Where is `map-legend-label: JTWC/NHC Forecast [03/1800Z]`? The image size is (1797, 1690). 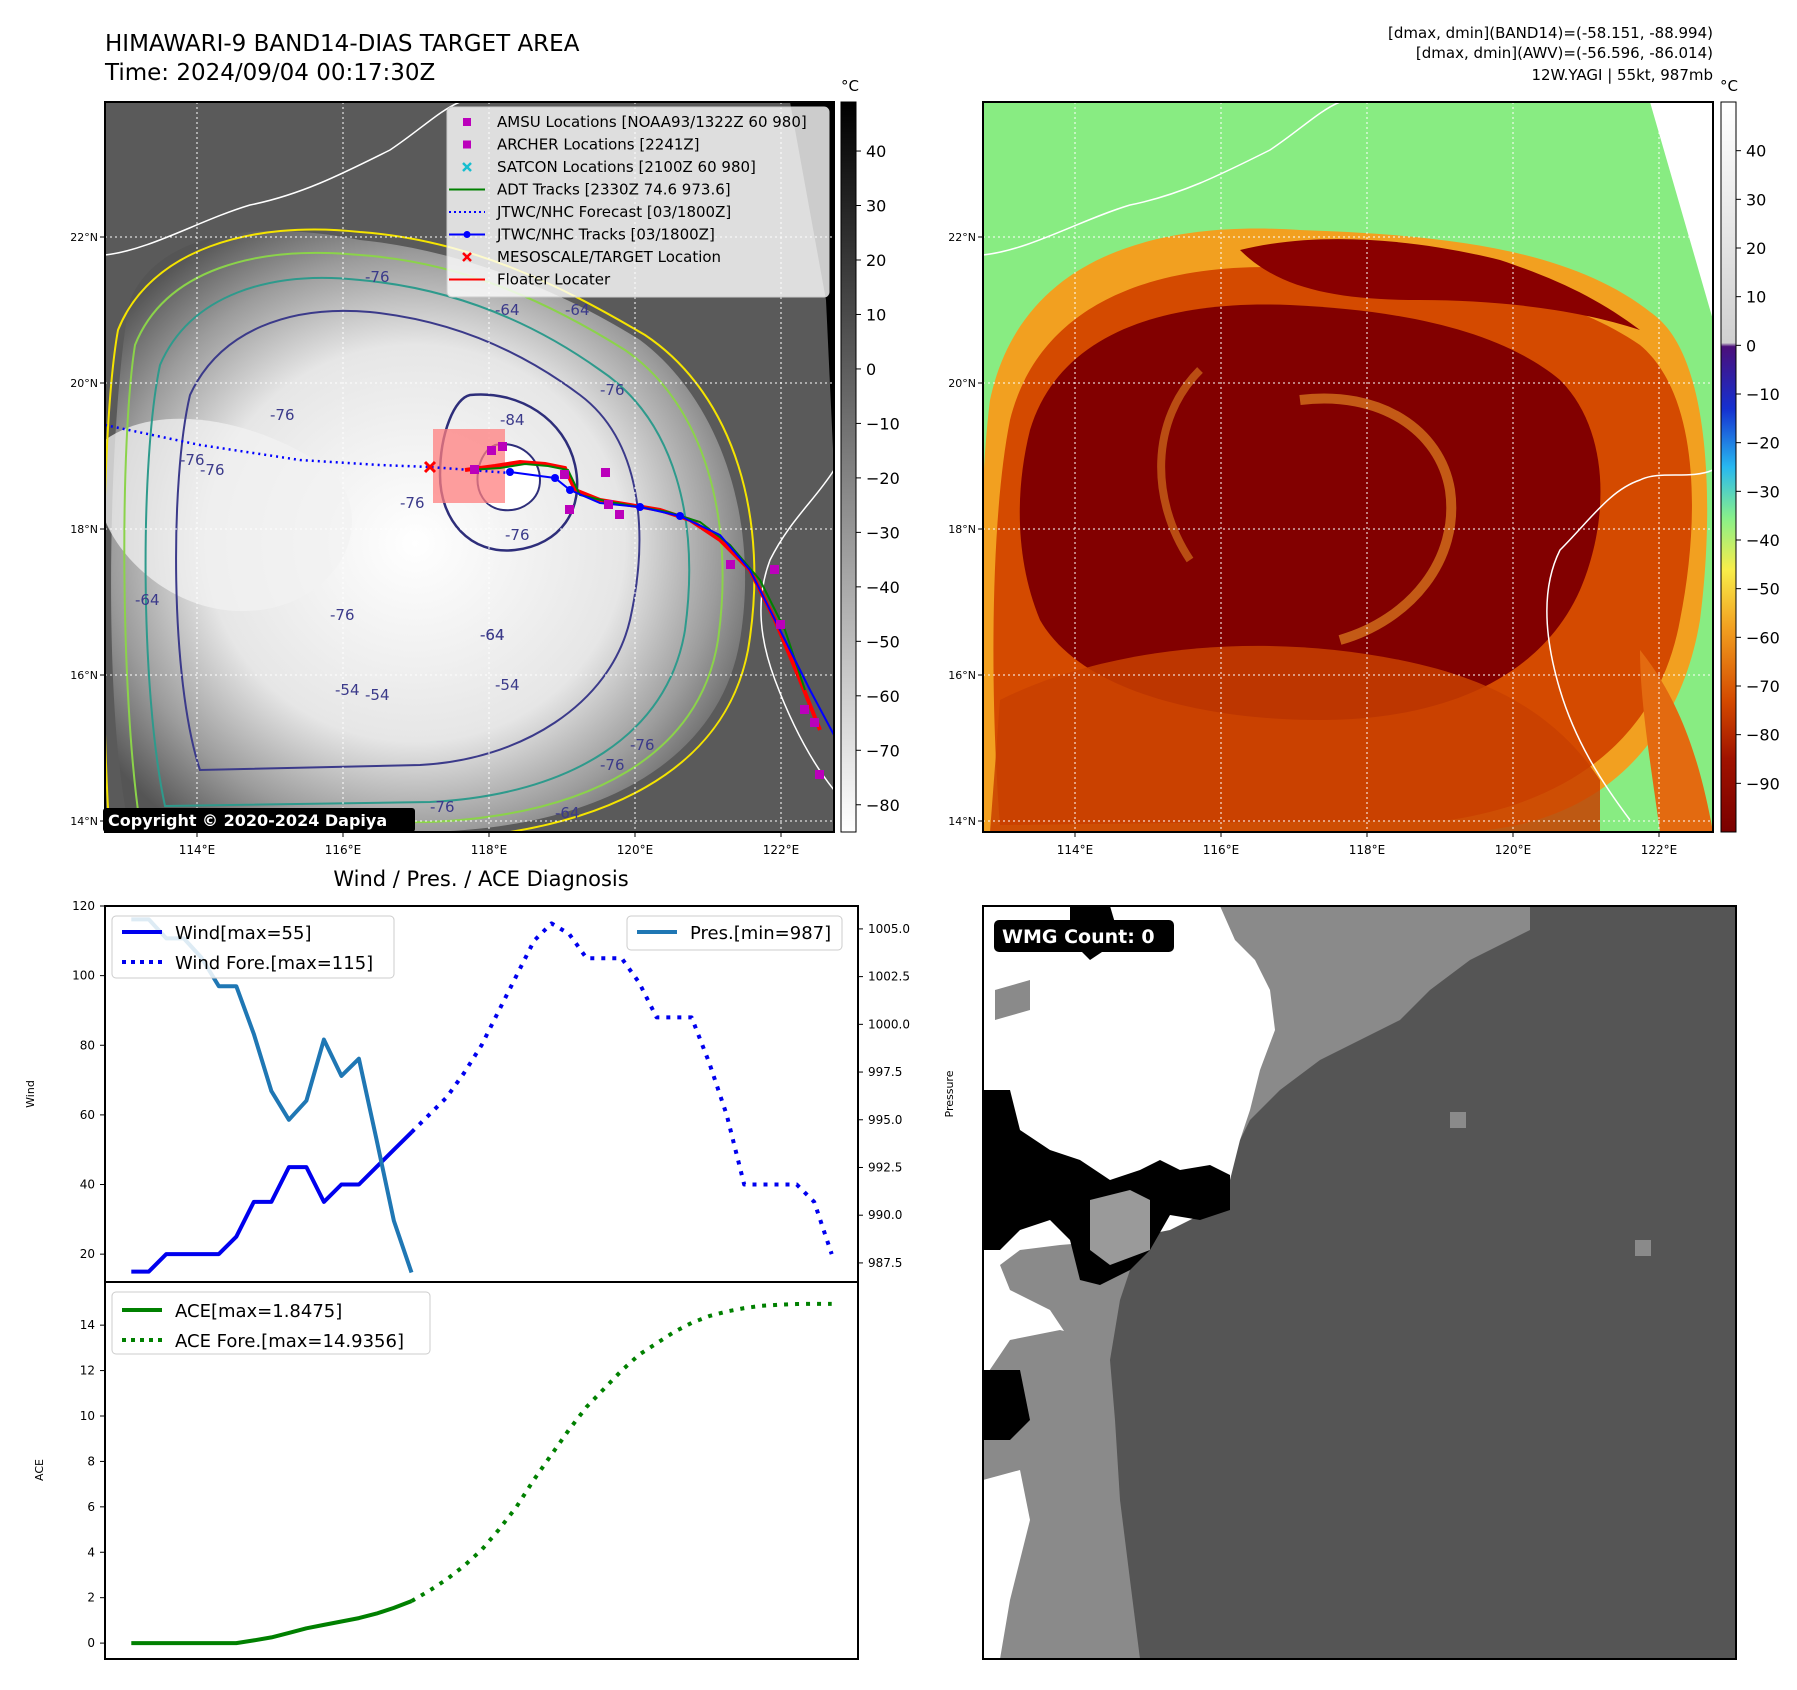 map-legend-label: JTWC/NHC Forecast [03/1800Z] is located at coordinates (613, 212).